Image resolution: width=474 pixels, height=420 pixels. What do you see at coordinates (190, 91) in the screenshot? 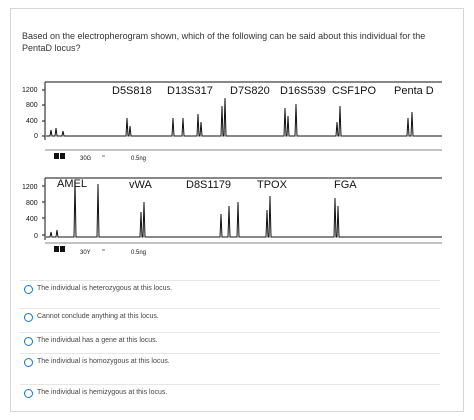
I see `panel1-locus-D13S317: D13S317` at bounding box center [190, 91].